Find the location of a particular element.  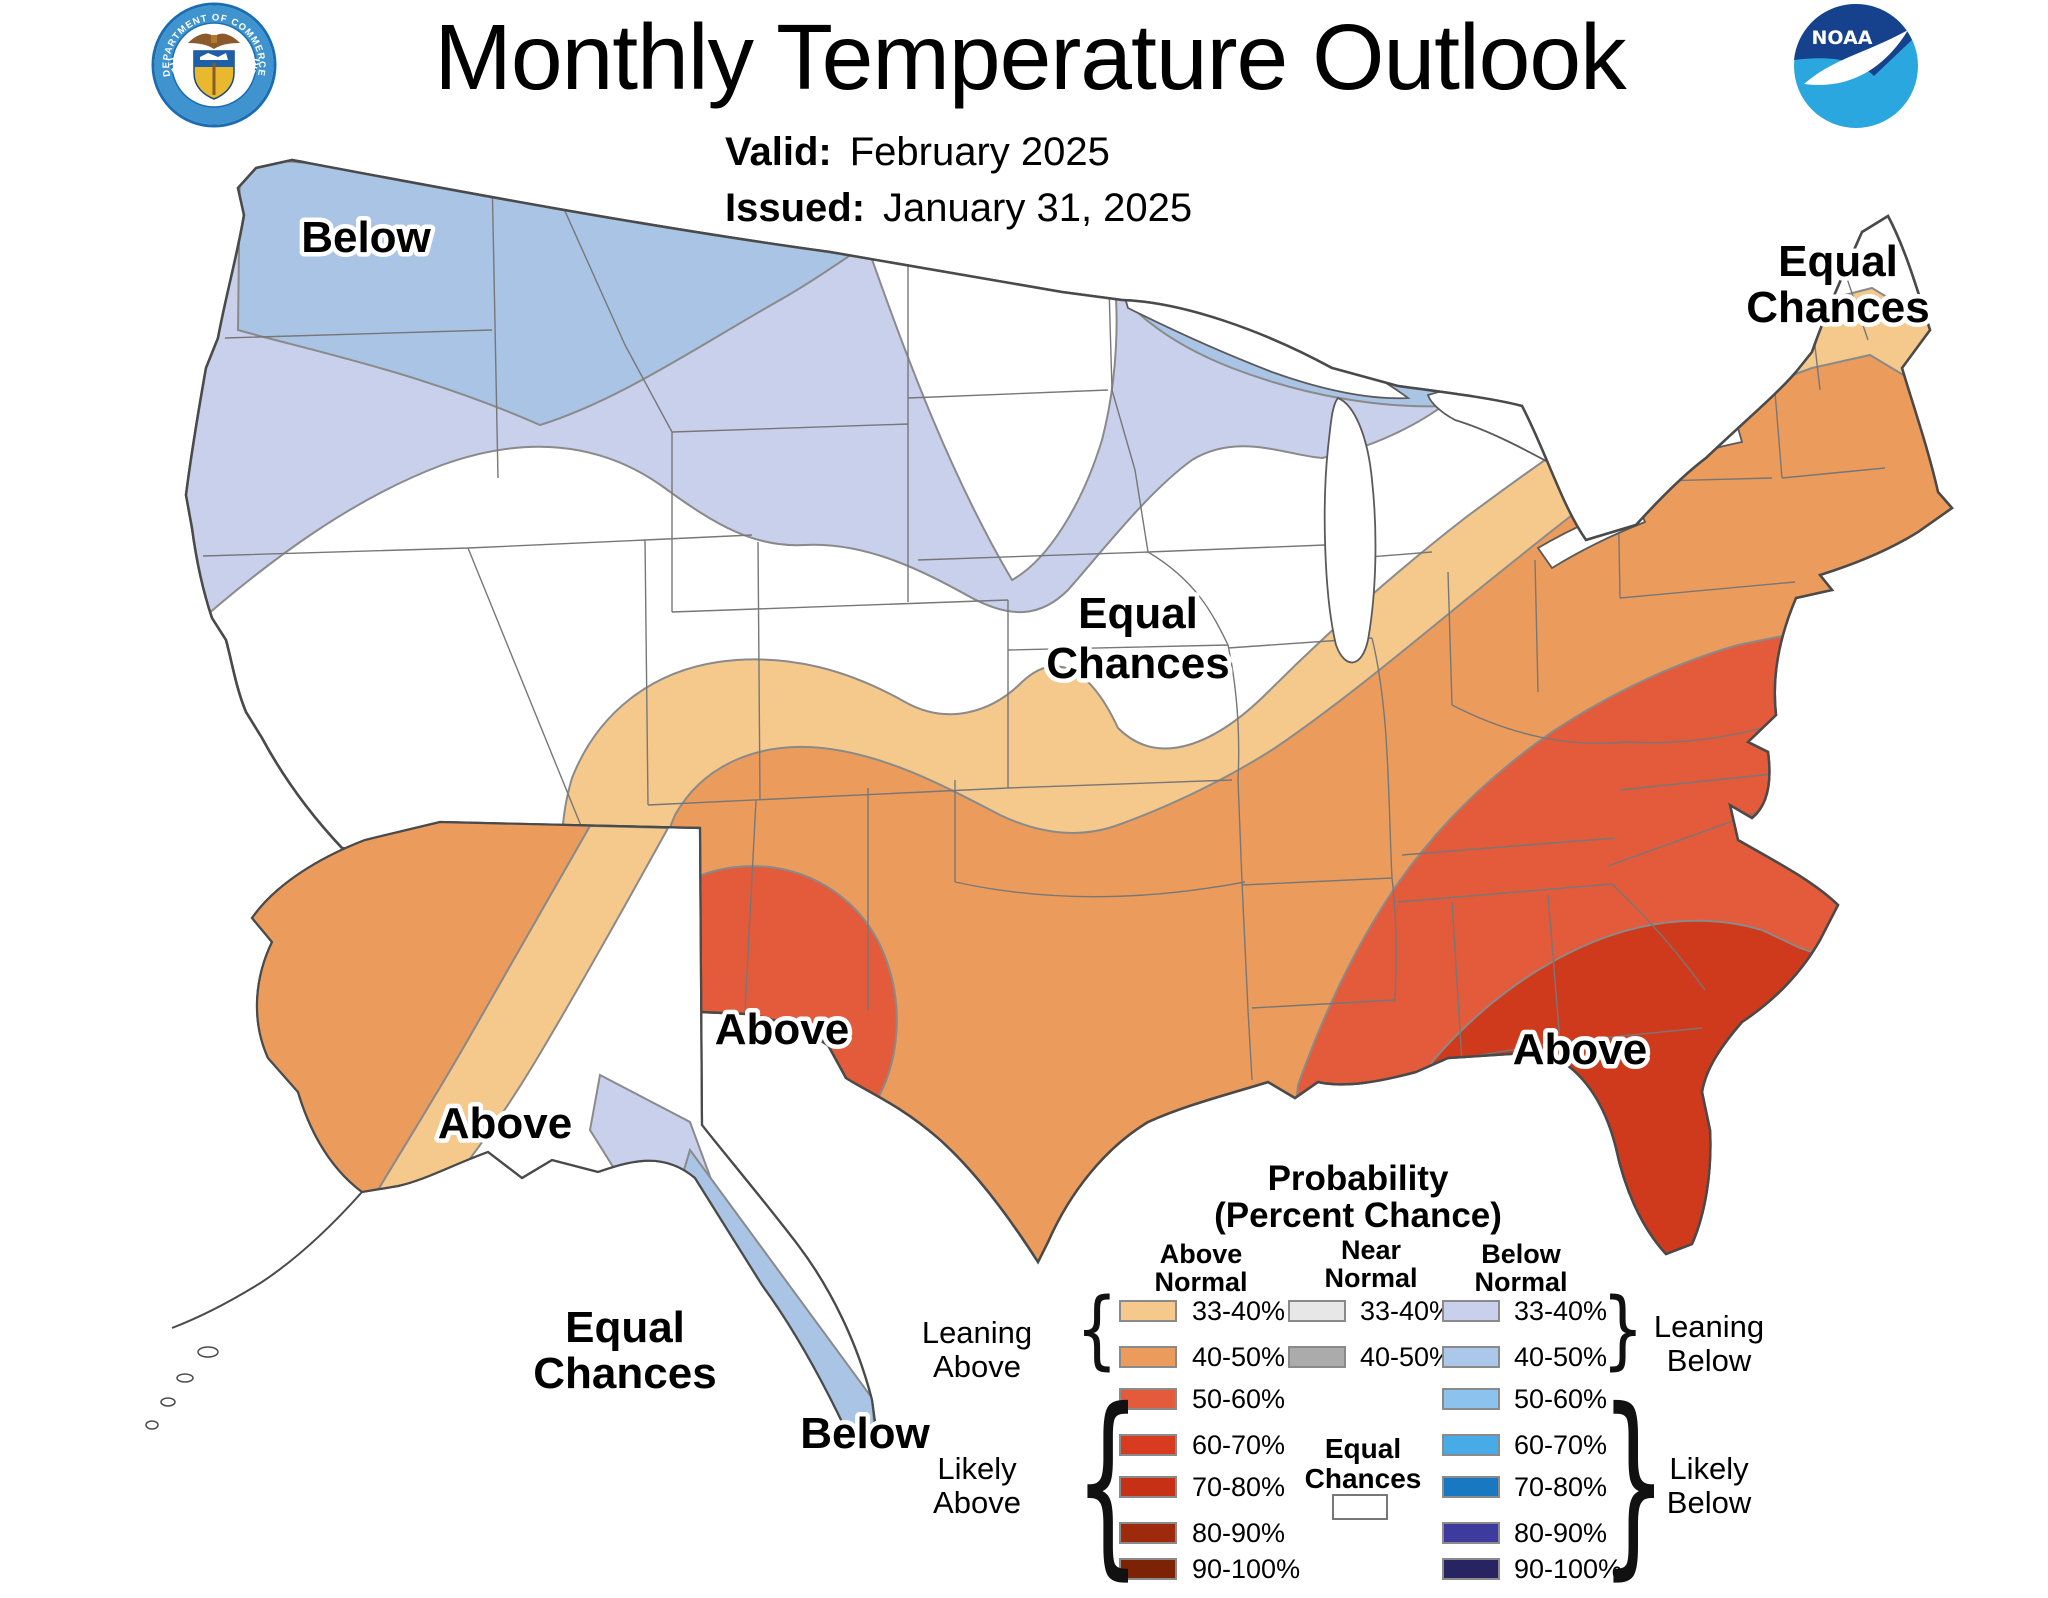

legend-header-near-line2: Normal is located at coordinates (1371, 1278).